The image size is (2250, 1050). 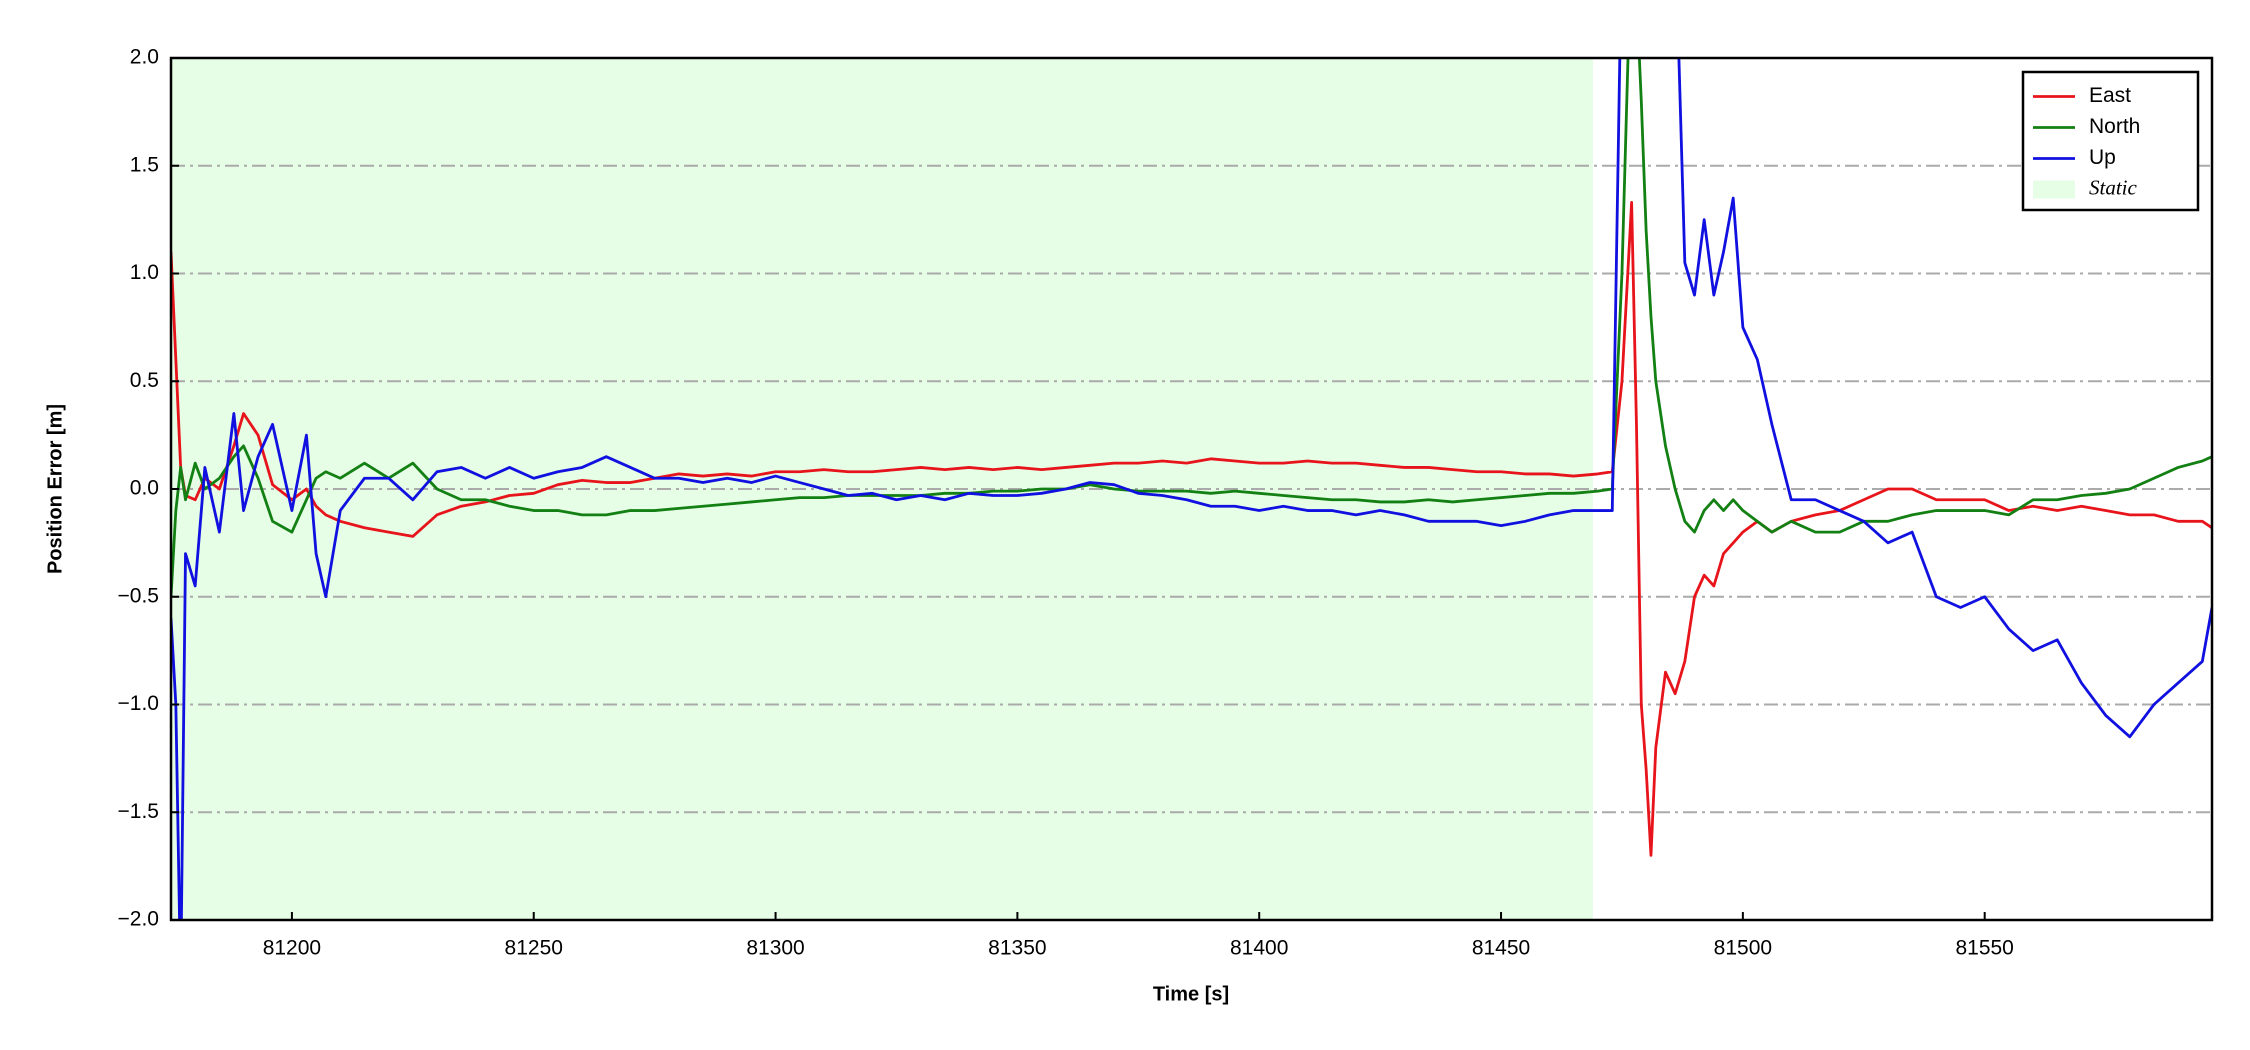 What do you see at coordinates (1501, 948) in the screenshot?
I see `x-tick-label: 81450` at bounding box center [1501, 948].